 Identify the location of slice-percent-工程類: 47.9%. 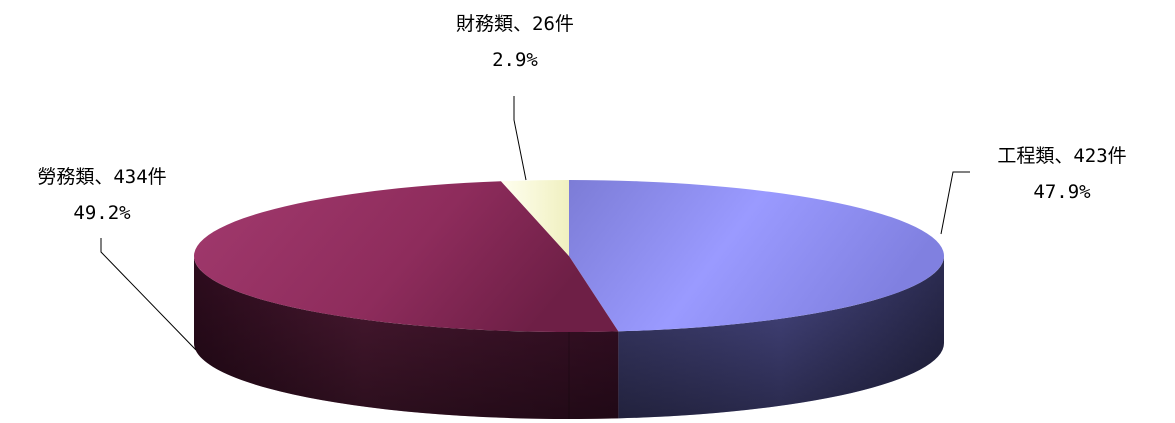
(1062, 192).